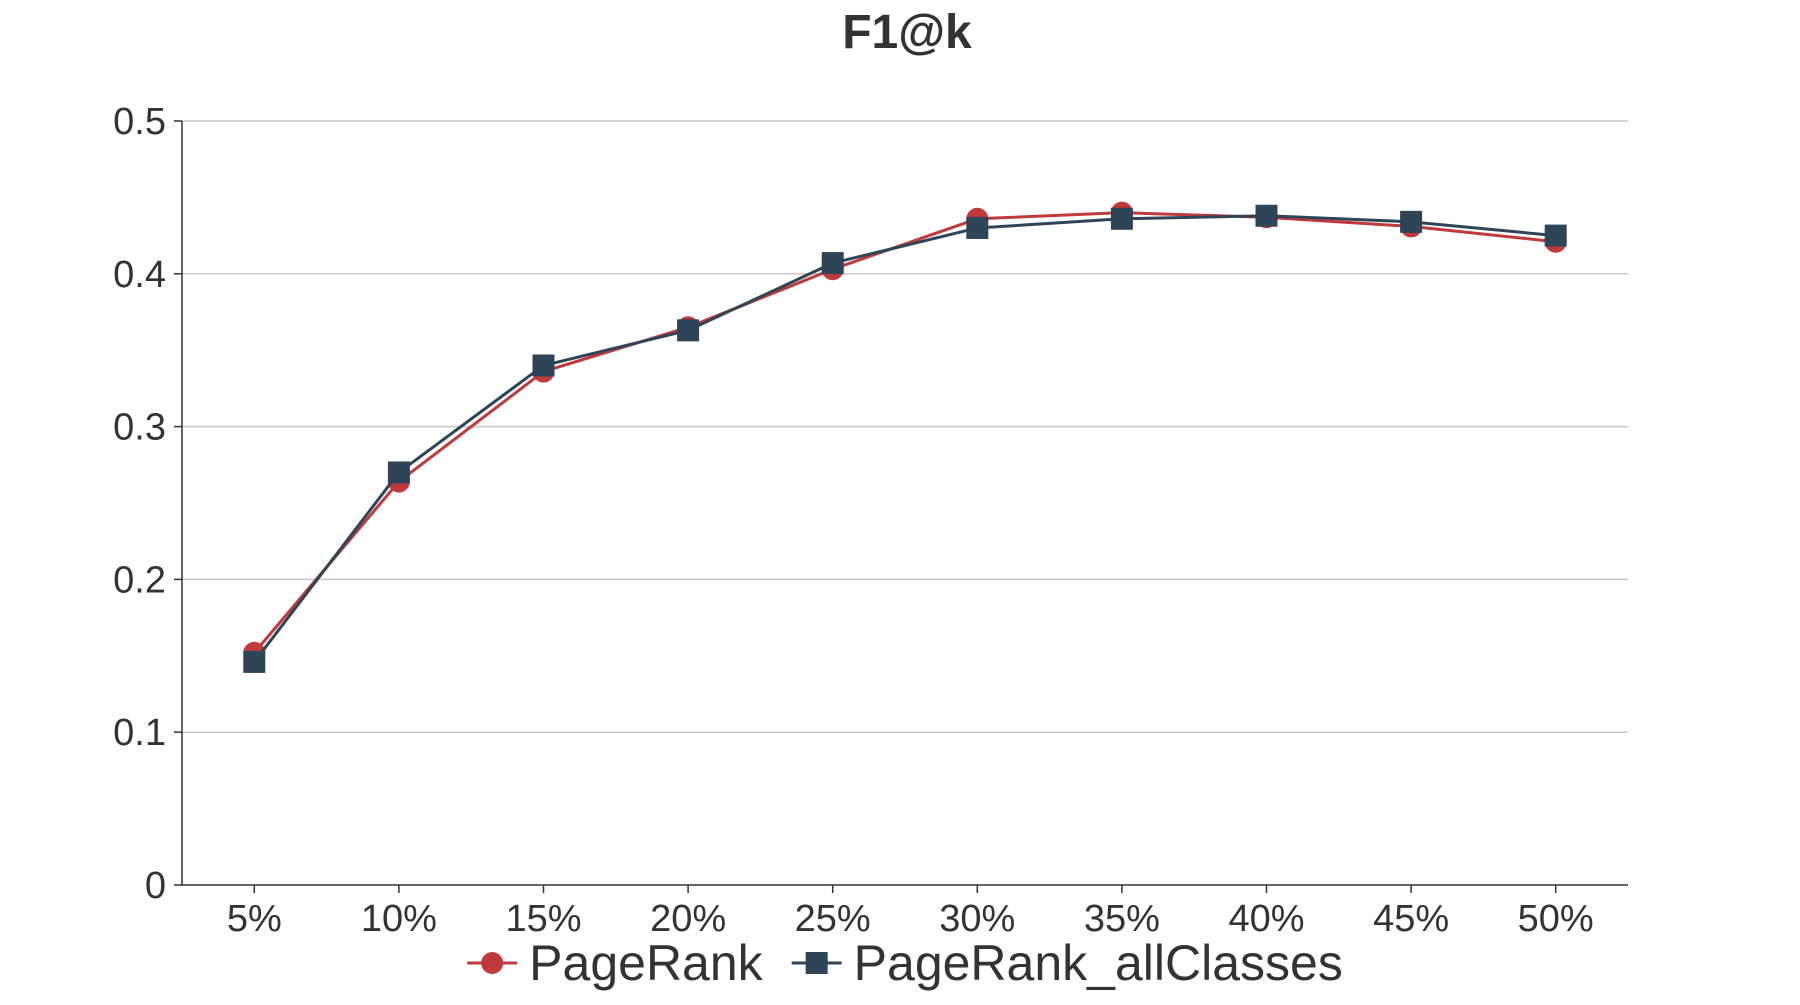  I want to click on x-tick-label: 45%, so click(1411, 919).